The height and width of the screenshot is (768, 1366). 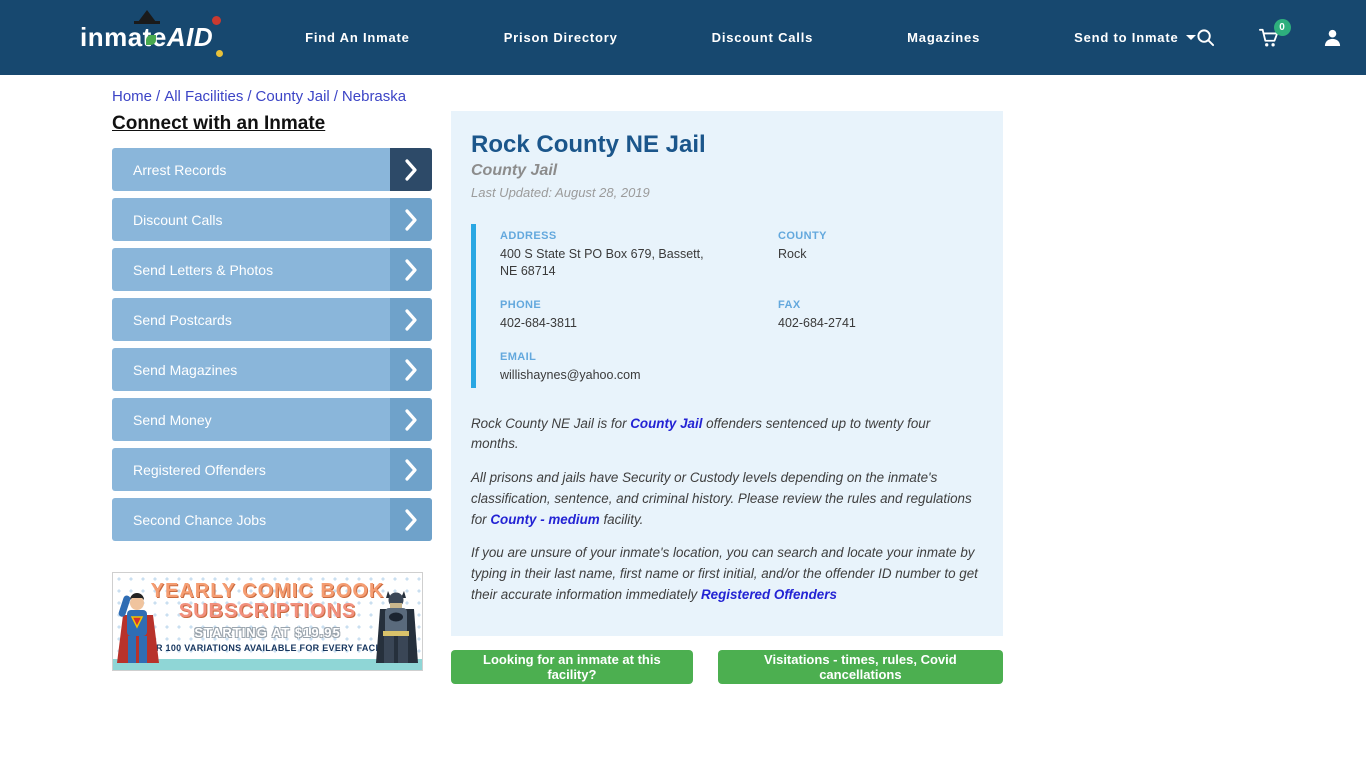 What do you see at coordinates (203, 269) in the screenshot?
I see `sidebar-item-label: Send Letters & Photos` at bounding box center [203, 269].